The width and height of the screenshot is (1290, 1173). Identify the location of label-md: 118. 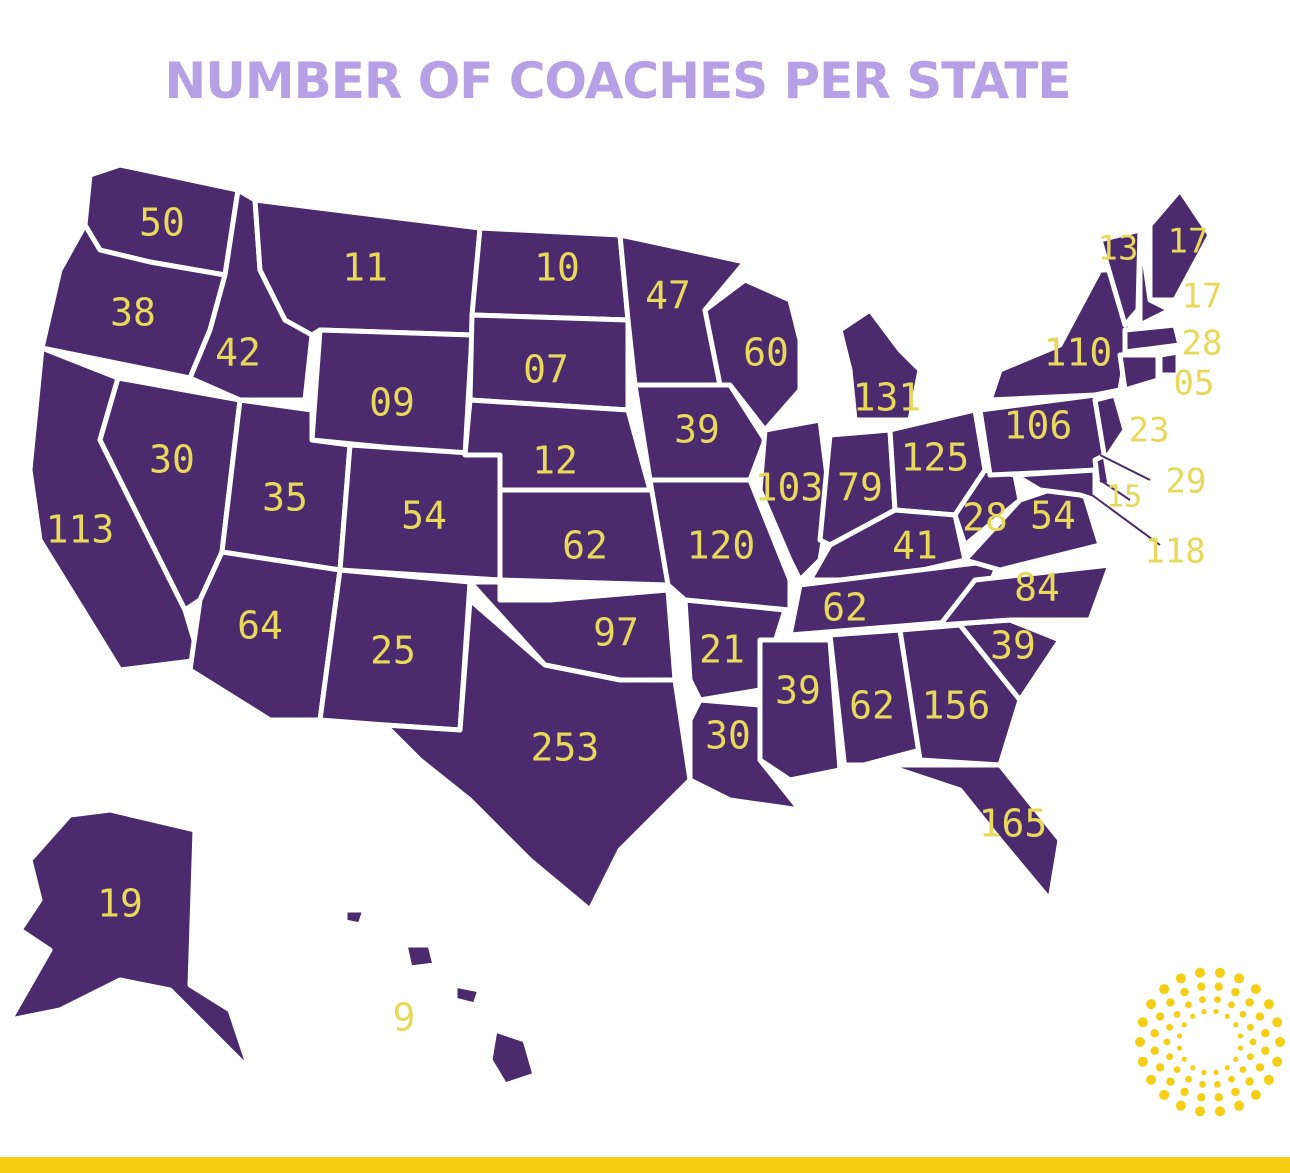
(1174, 552).